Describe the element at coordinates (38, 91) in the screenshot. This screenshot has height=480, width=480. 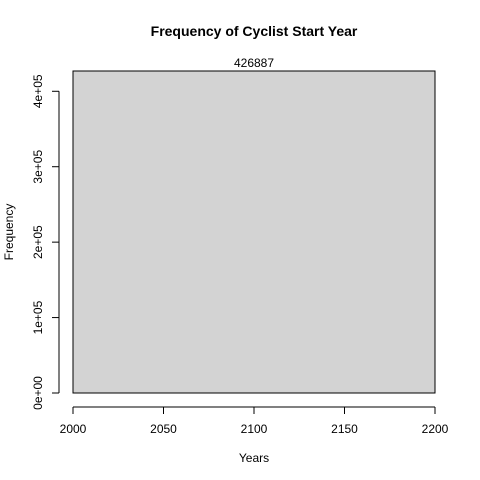
I see `y-tick-label-4: 4e+05` at that location.